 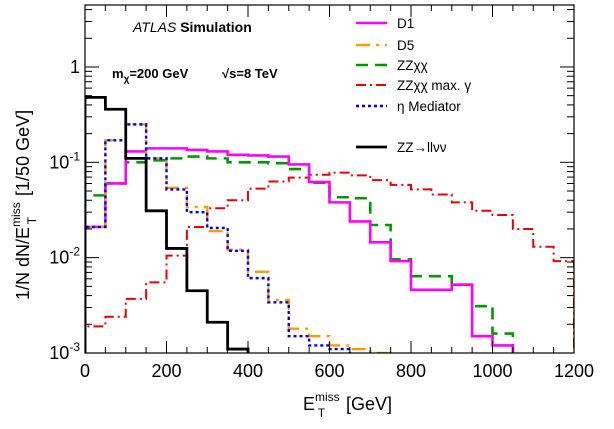 What do you see at coordinates (405, 45) in the screenshot?
I see `legend-label: D5` at bounding box center [405, 45].